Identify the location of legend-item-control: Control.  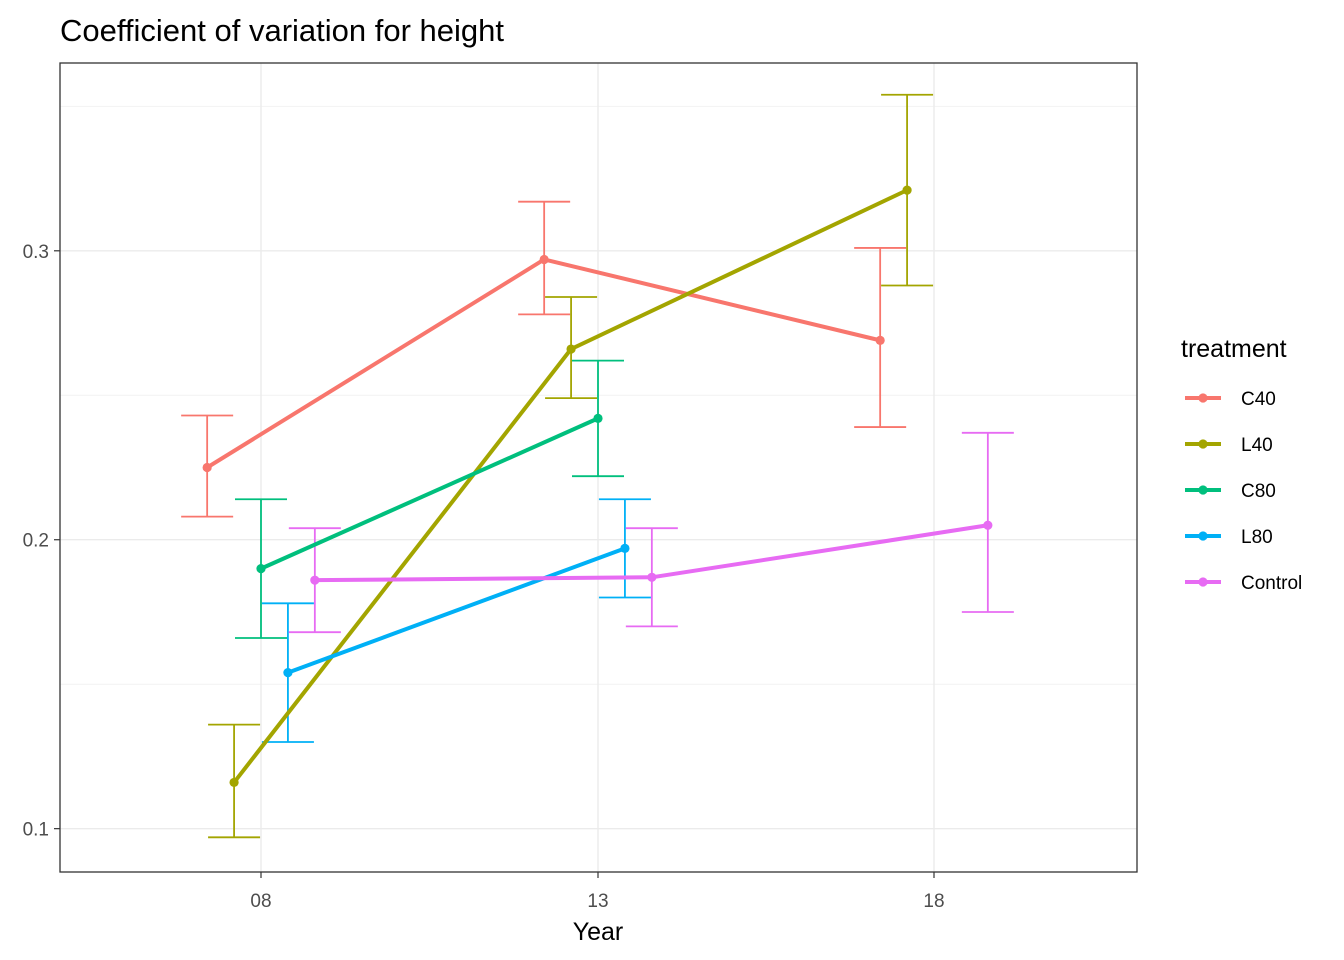
(1243, 583).